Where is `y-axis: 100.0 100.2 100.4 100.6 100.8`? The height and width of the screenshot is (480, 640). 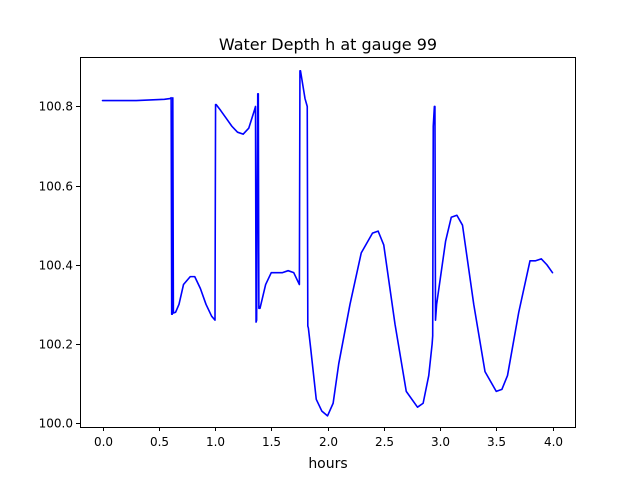 y-axis: 100.0 100.2 100.4 100.6 100.8 is located at coordinates (59, 265).